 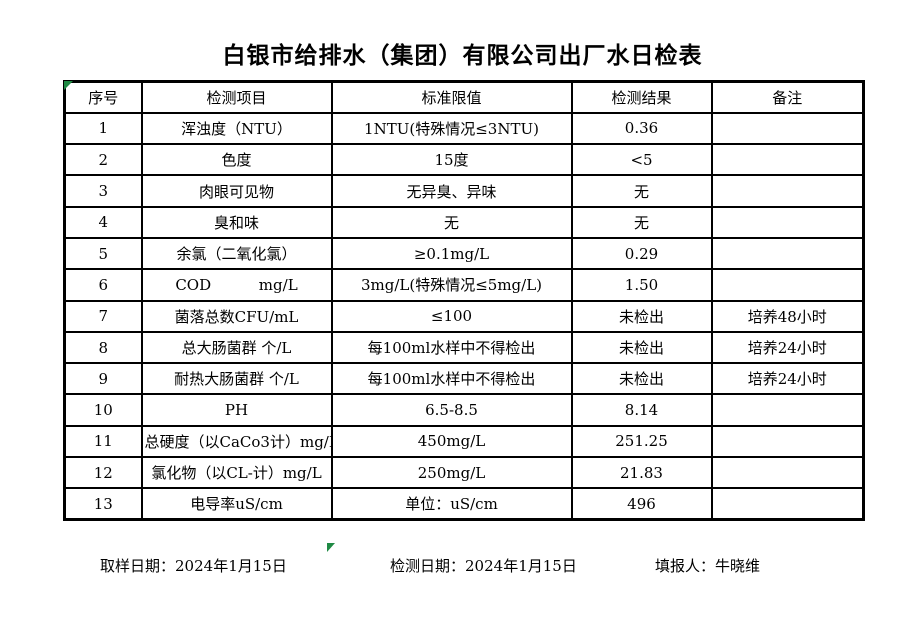 What do you see at coordinates (103, 410) in the screenshot?
I see `cell-serial-no: 10` at bounding box center [103, 410].